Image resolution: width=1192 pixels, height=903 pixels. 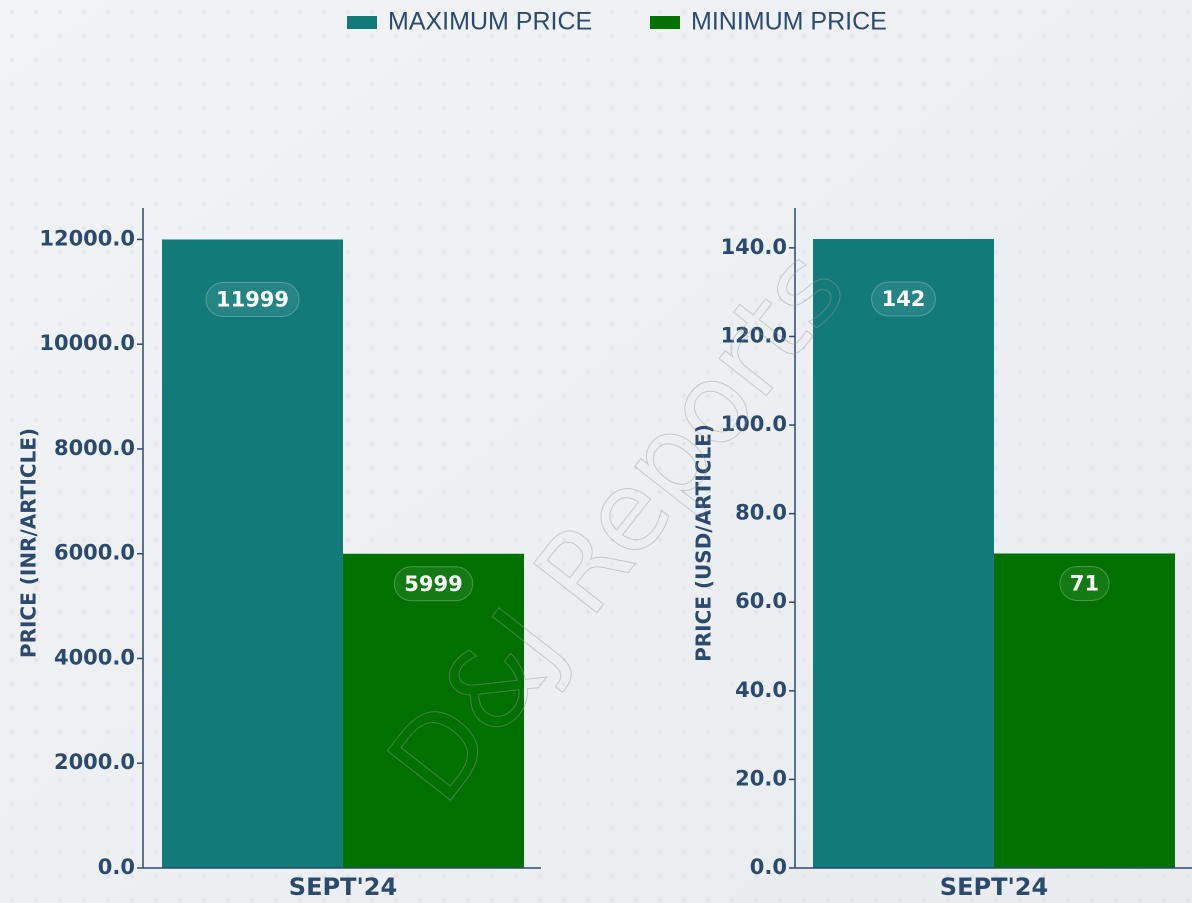 I want to click on legend-label: MINIMUM PRICE, so click(x=789, y=22).